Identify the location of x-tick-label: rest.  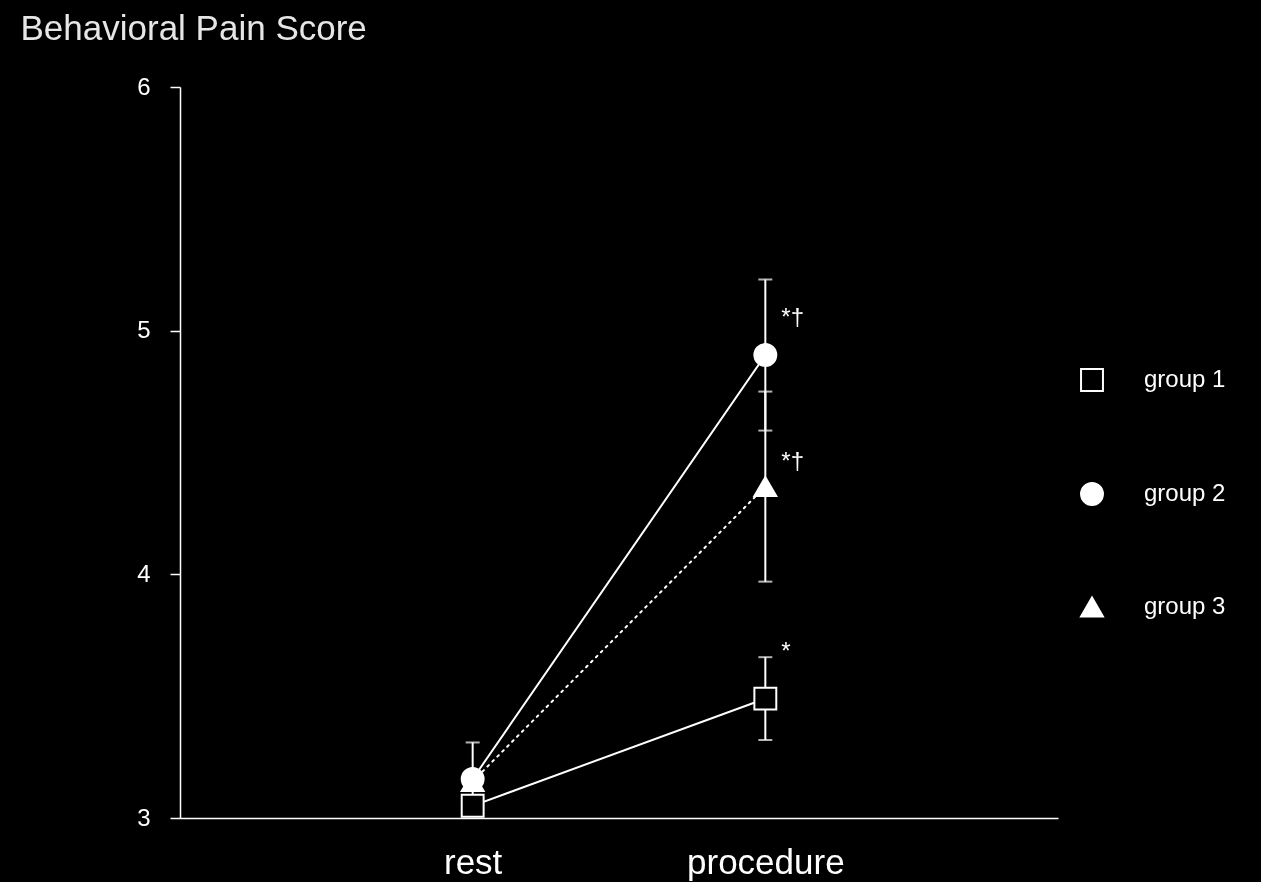
(473, 861).